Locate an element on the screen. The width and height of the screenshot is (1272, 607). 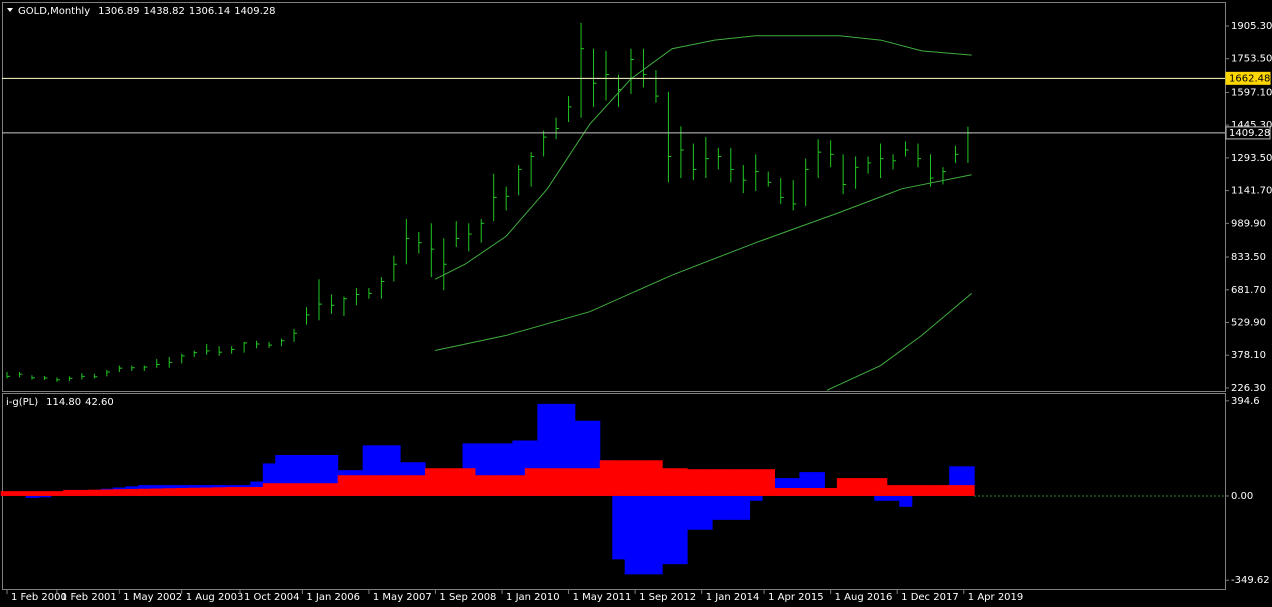
y-tick-label: 394.6 is located at coordinates (1245, 401).